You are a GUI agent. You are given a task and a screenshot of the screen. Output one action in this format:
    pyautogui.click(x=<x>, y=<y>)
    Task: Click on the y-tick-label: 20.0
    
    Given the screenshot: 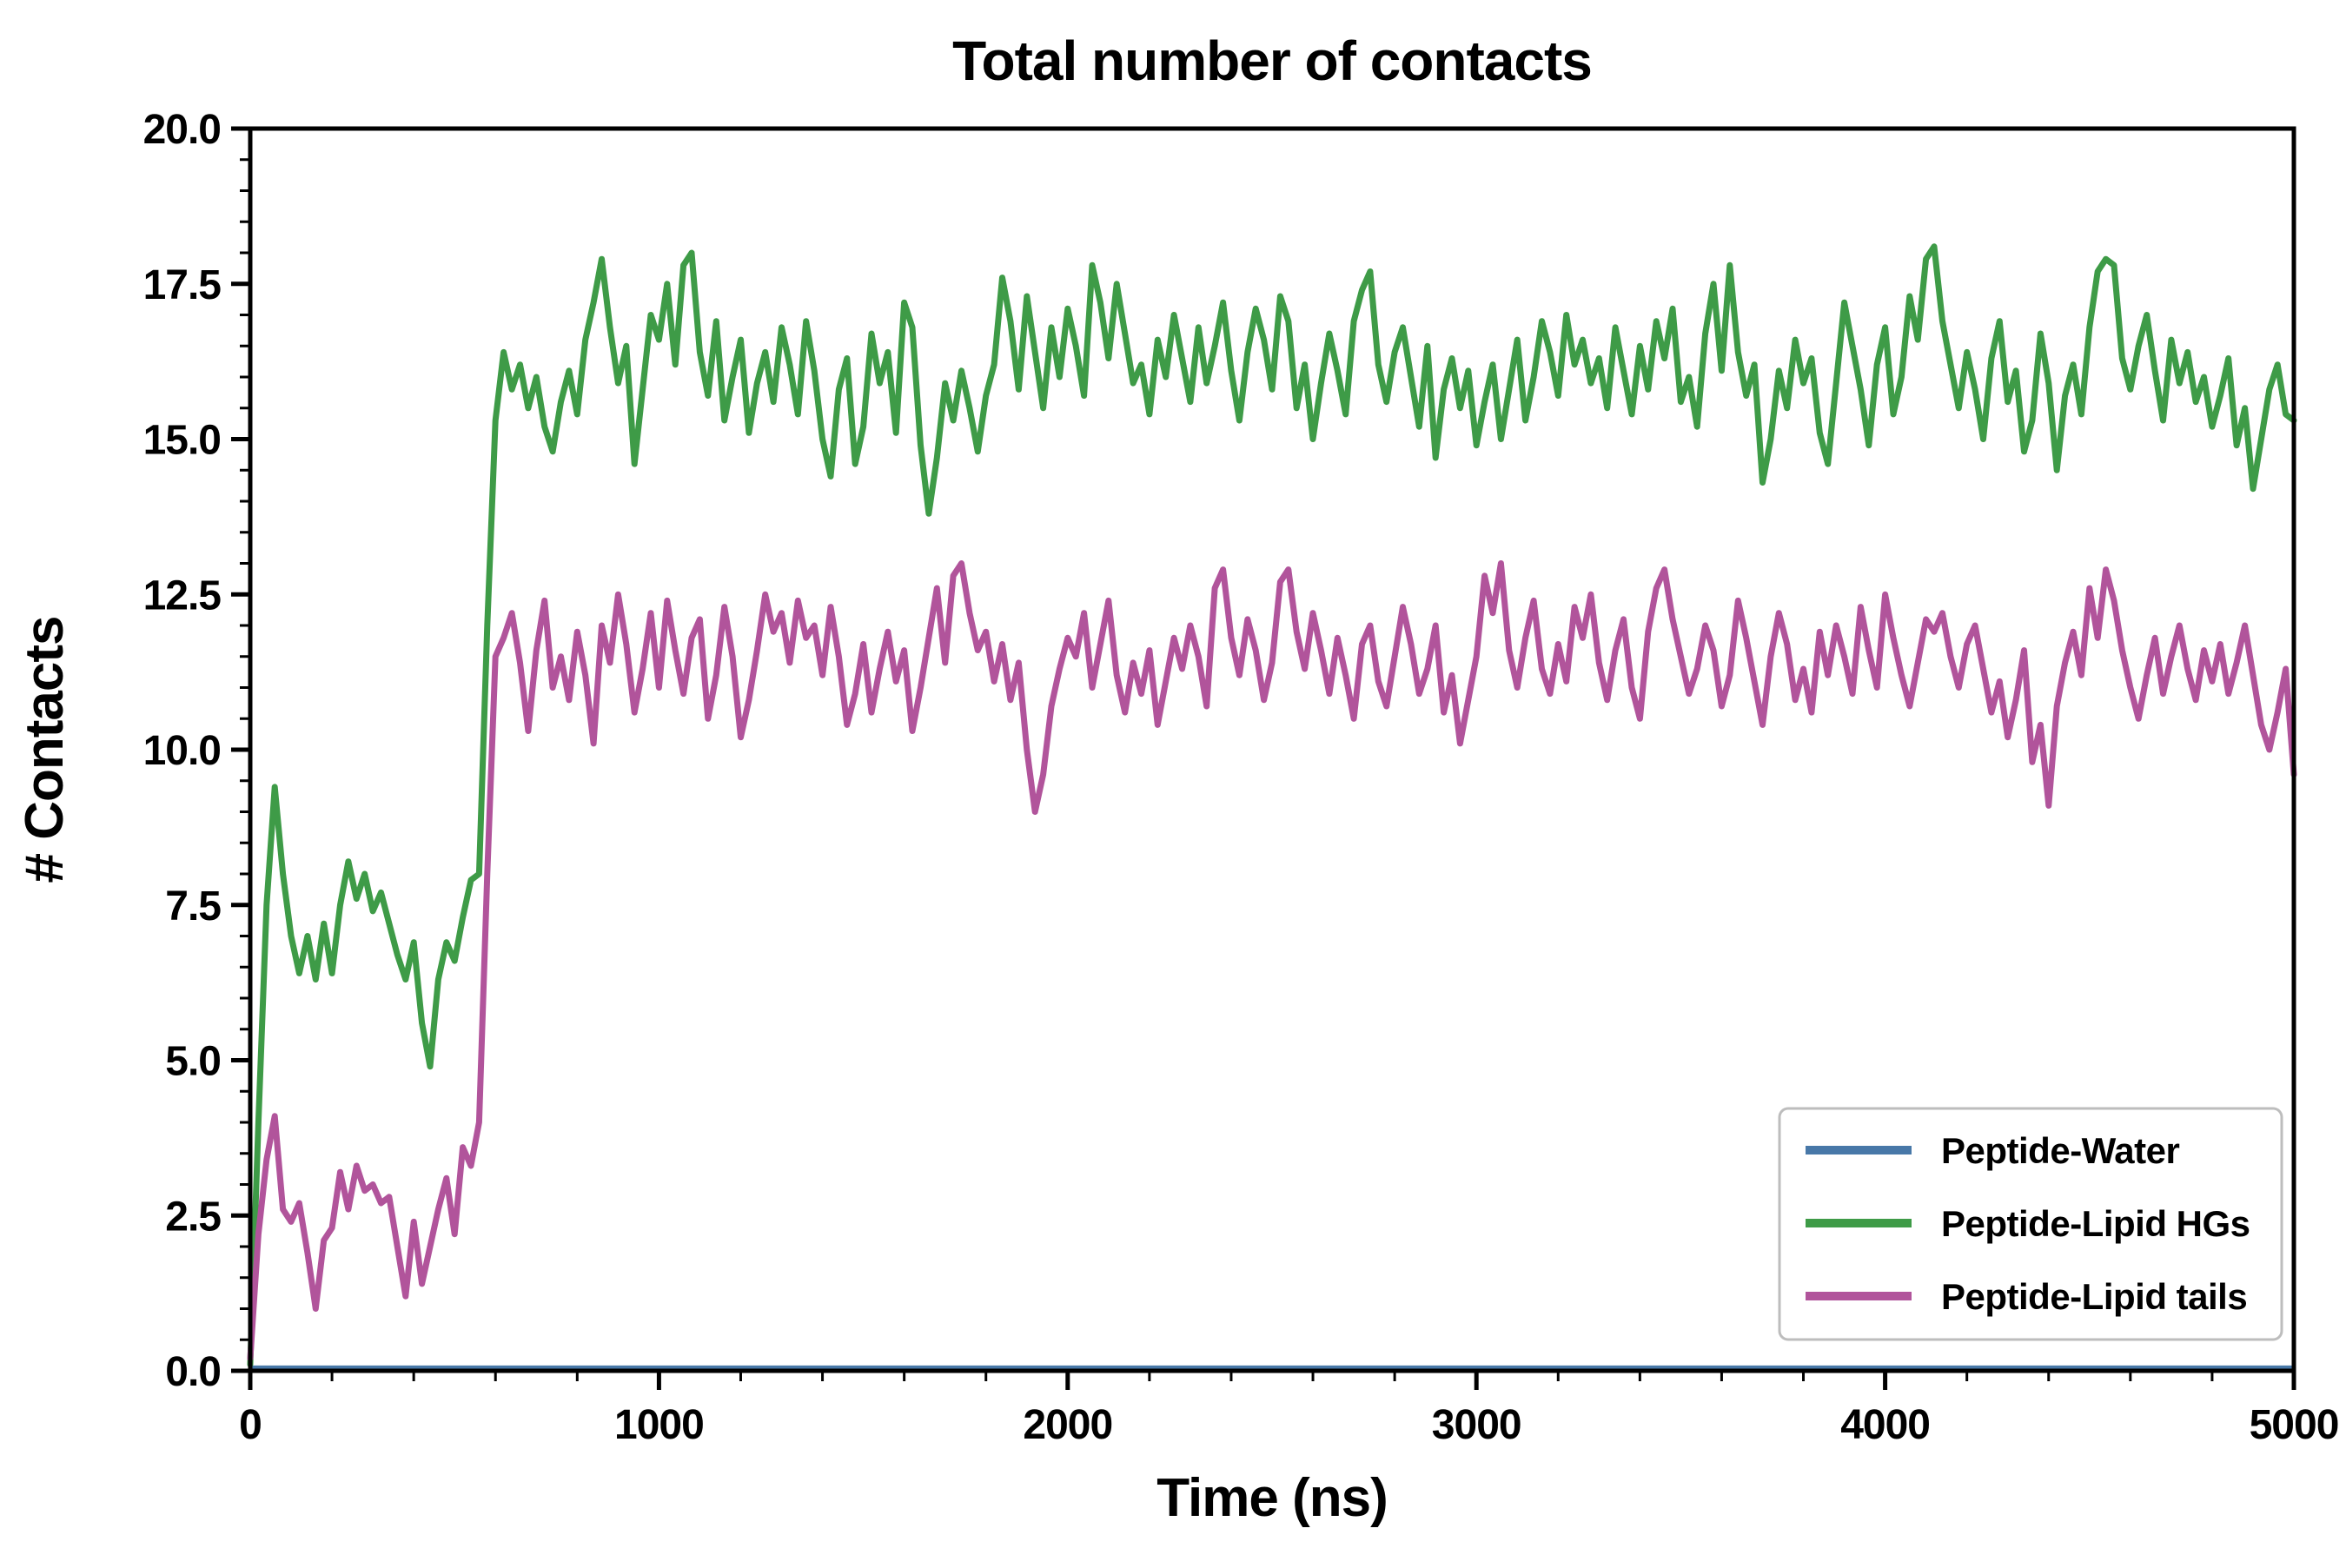 What is the action you would take?
    pyautogui.click(x=182, y=130)
    